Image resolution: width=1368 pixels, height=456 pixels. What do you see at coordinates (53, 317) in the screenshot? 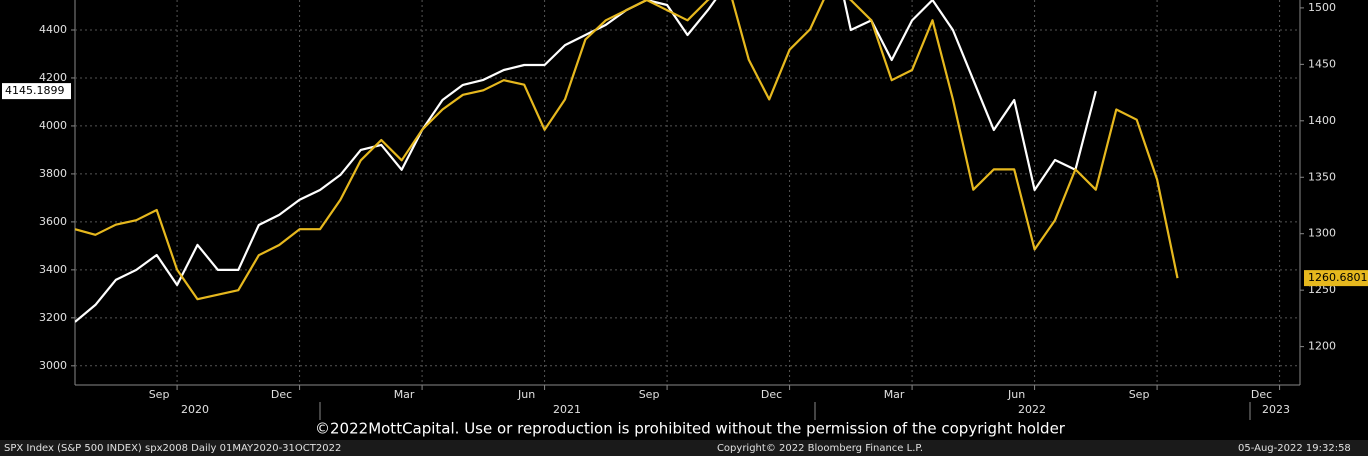
I see `y-tick-label: 3200` at bounding box center [53, 317].